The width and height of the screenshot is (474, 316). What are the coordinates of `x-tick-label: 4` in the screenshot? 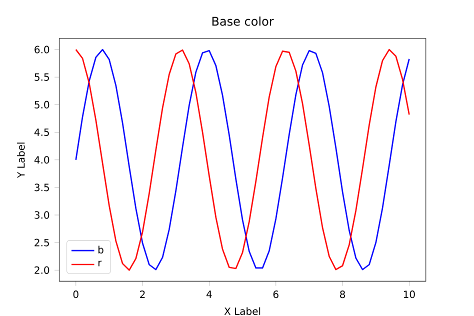 It's located at (209, 294).